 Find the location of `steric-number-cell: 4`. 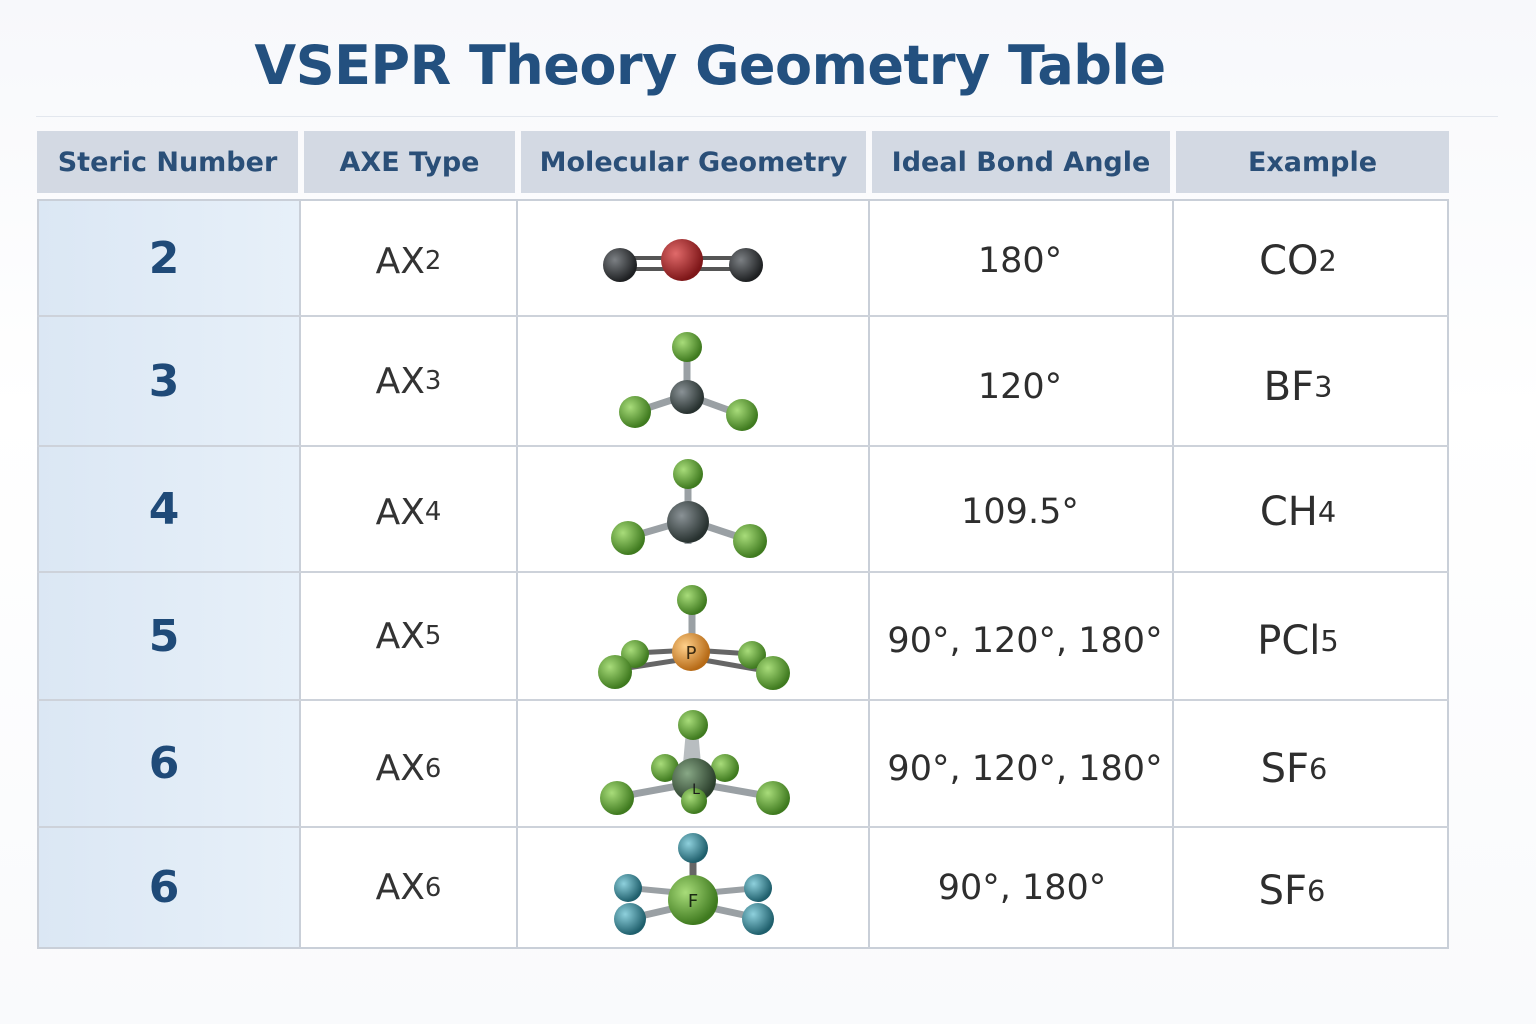

steric-number-cell: 4 is located at coordinates (164, 509).